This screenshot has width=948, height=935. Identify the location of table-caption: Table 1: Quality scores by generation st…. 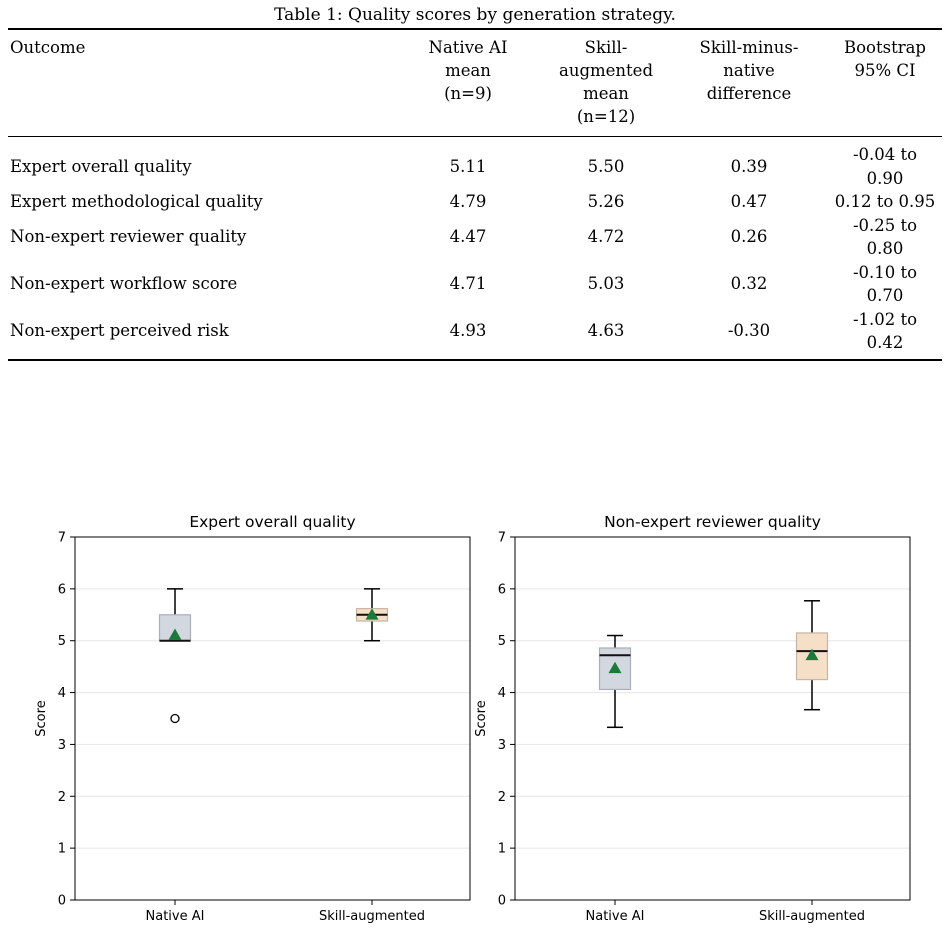
(475, 15).